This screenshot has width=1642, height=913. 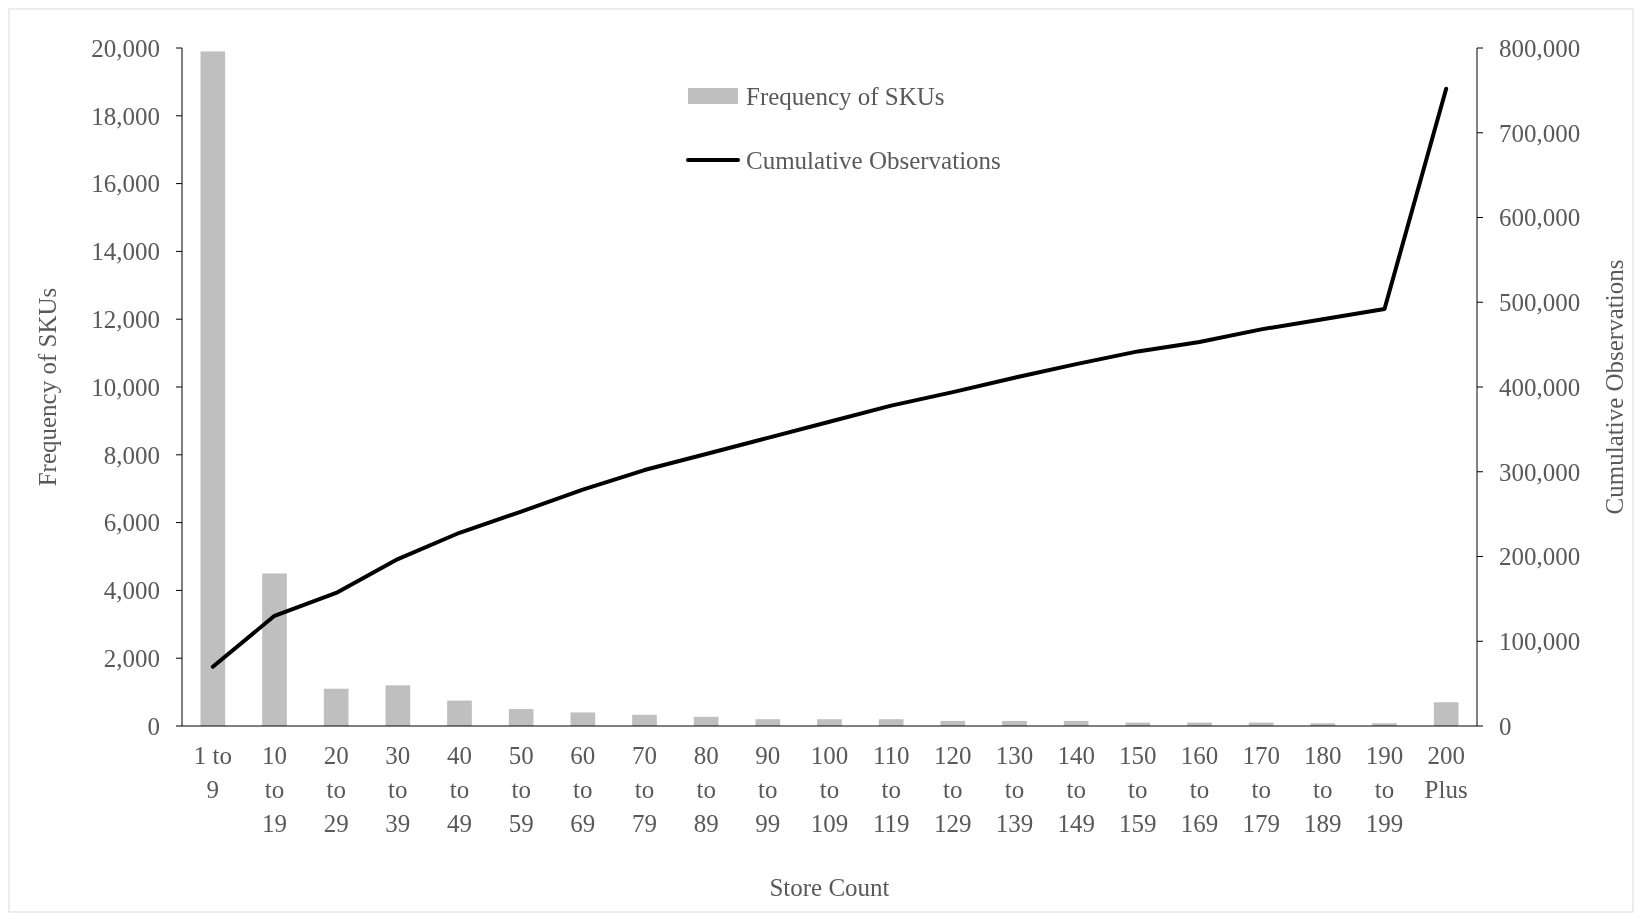 I want to click on y-tick-label: 2,000, so click(x=131, y=658).